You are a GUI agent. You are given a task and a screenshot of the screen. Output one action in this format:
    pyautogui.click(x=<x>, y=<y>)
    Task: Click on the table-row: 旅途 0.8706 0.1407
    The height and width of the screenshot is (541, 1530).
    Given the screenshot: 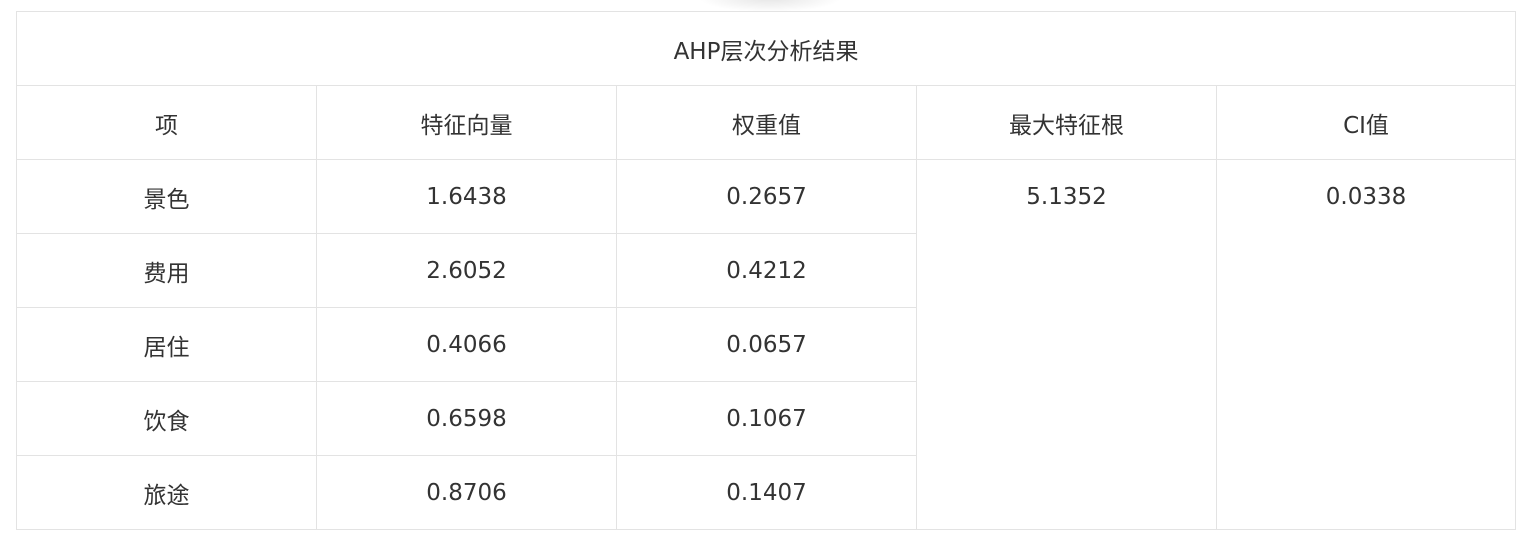 What is the action you would take?
    pyautogui.click(x=766, y=492)
    